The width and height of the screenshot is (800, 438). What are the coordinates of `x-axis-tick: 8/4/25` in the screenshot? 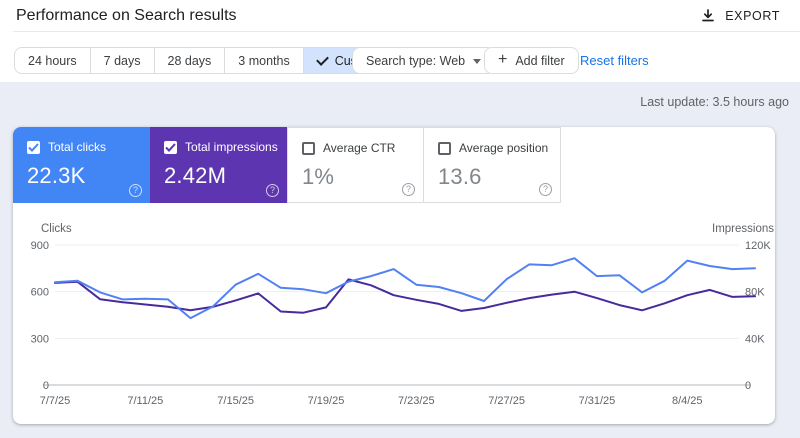 It's located at (687, 401).